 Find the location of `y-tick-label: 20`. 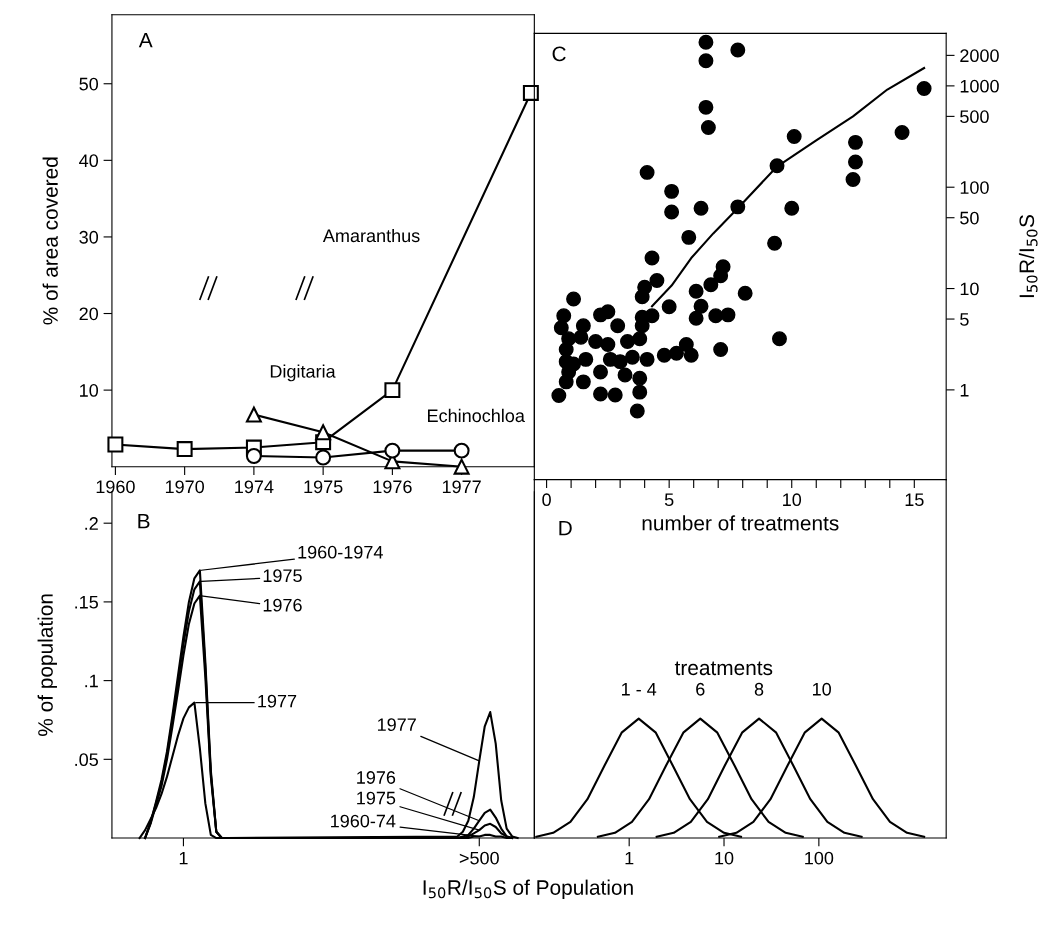

y-tick-label: 20 is located at coordinates (89, 314).